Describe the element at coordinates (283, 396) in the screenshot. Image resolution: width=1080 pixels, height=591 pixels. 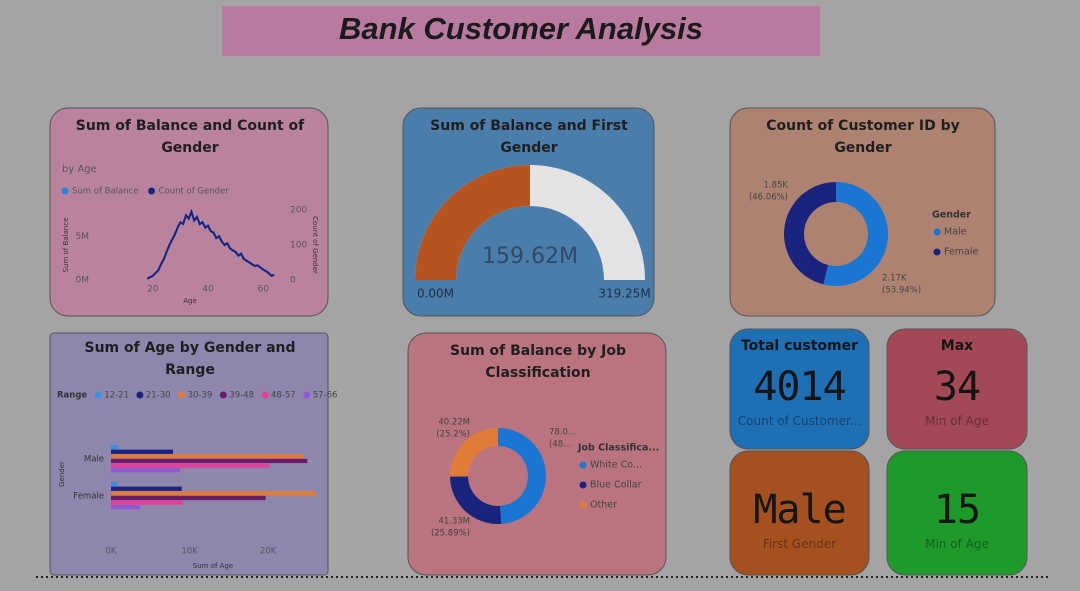
I see `legend-label: 48-57` at that location.